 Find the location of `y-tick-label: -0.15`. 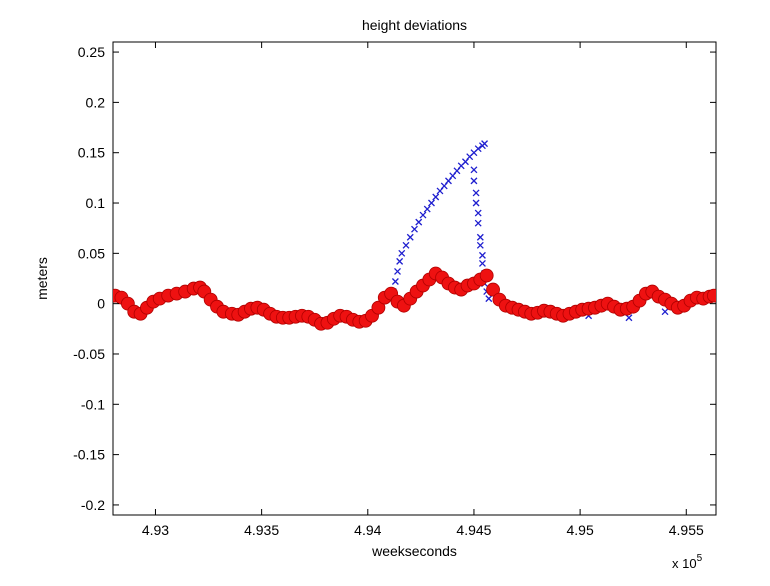

y-tick-label: -0.15 is located at coordinates (89, 455).